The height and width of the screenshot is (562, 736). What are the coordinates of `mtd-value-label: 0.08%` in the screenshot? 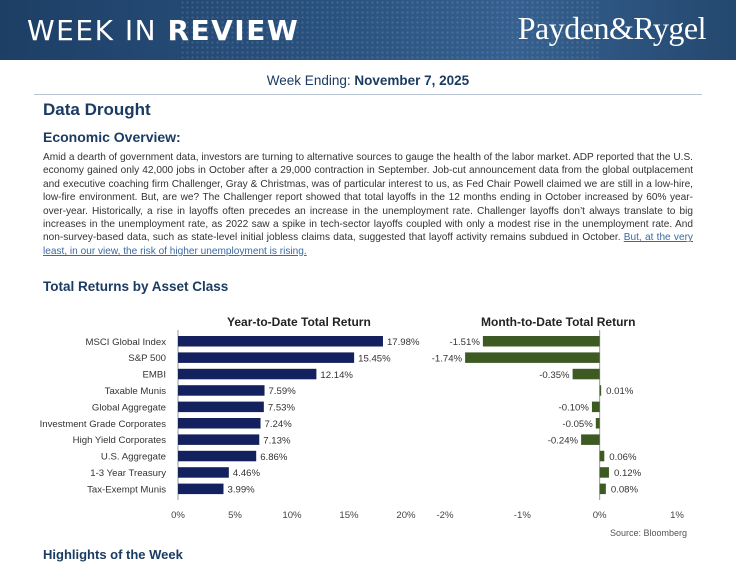 It's located at (625, 490).